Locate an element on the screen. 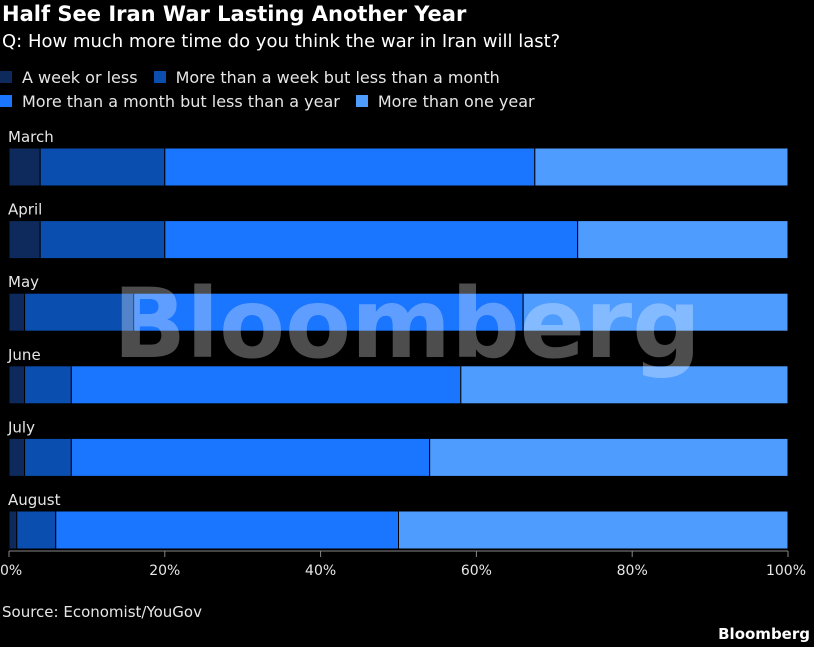  x-tick-label: 100% is located at coordinates (786, 571).